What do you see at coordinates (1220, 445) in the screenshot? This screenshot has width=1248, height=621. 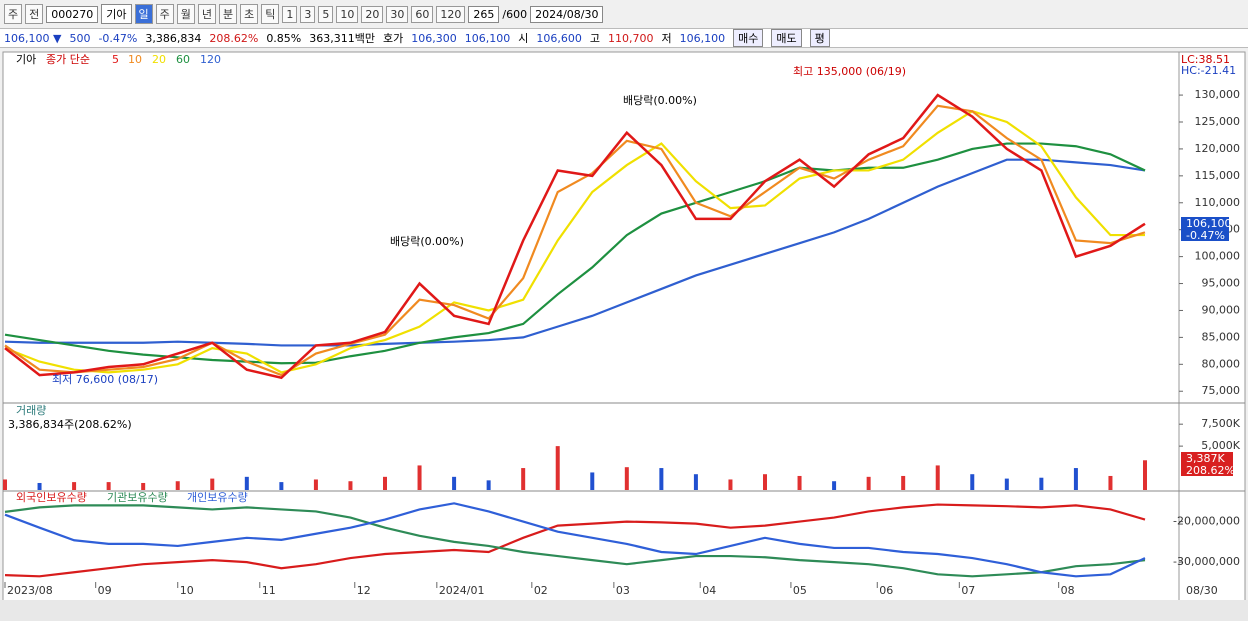 I see `y-tick-label: 5,000K` at bounding box center [1220, 445].